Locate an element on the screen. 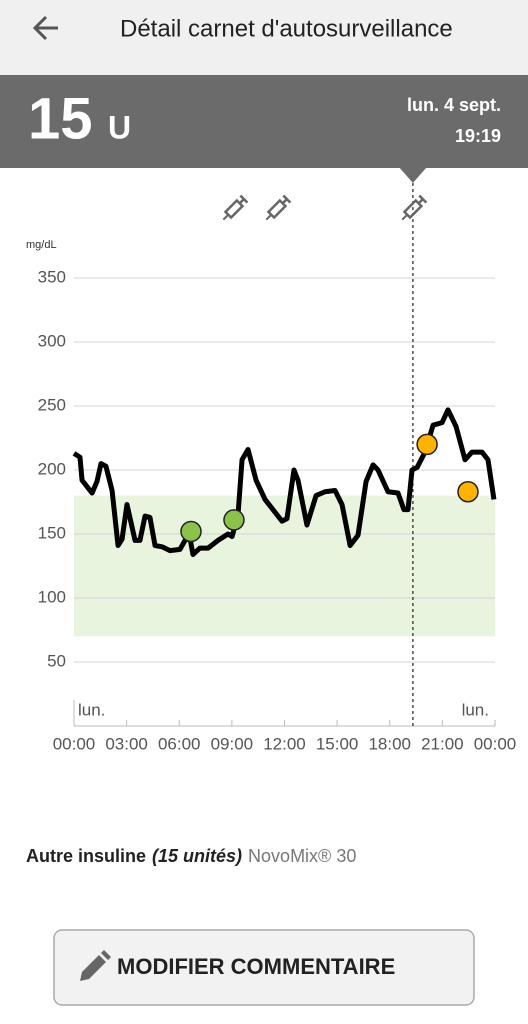 Image resolution: width=528 pixels, height=1024 pixels. y-tick-label: 200 is located at coordinates (52, 468).